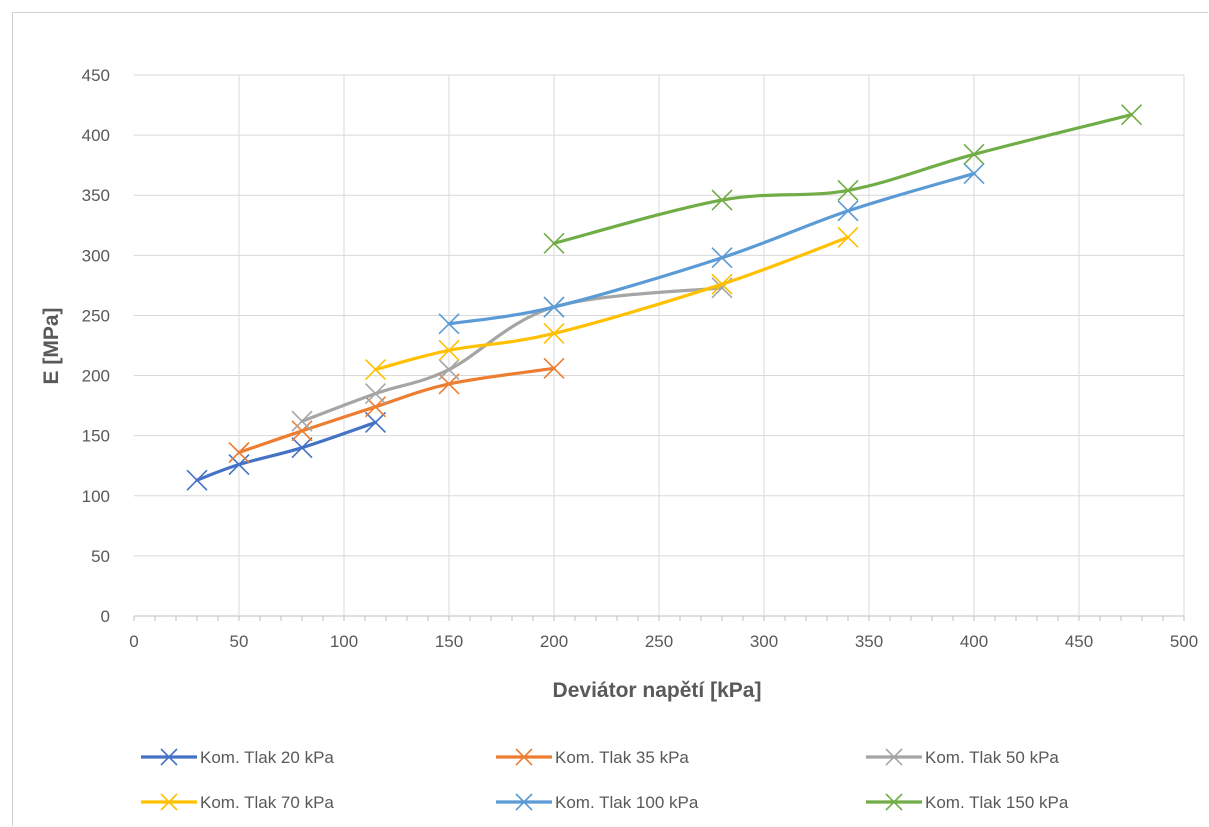 The height and width of the screenshot is (827, 1209). I want to click on y-tick-label: 0, so click(105, 616).